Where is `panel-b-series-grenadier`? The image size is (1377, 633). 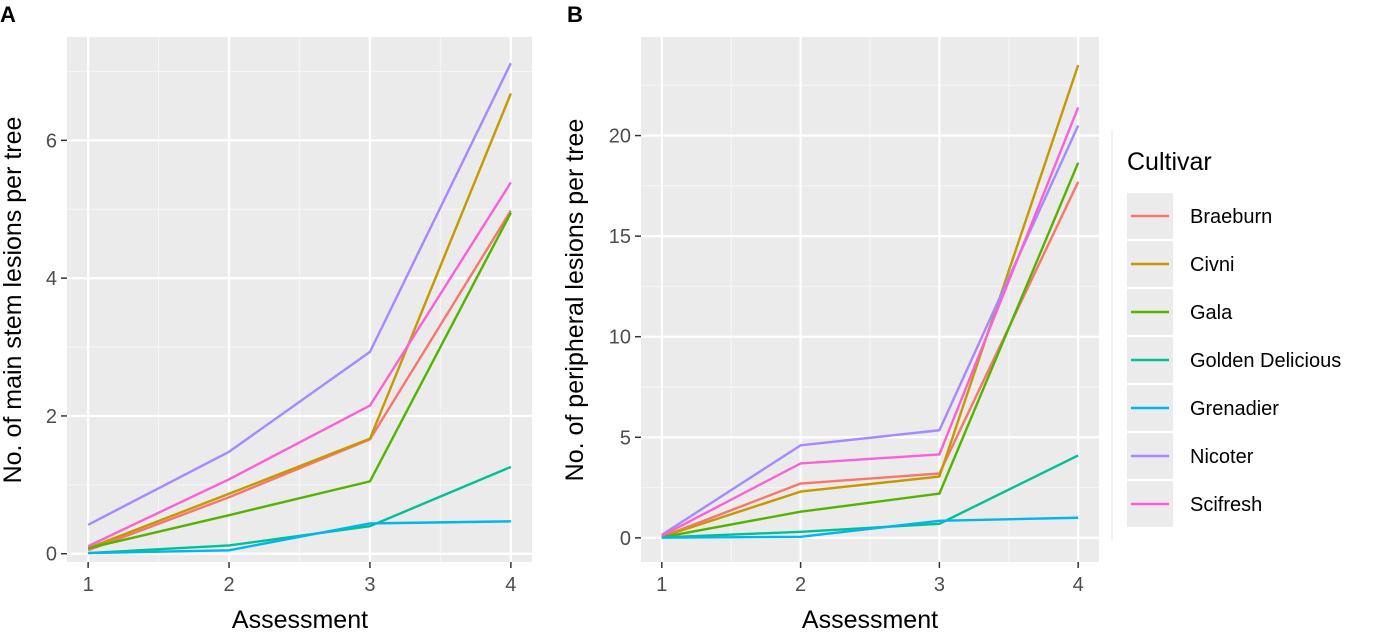
panel-b-series-grenadier is located at coordinates (870, 527).